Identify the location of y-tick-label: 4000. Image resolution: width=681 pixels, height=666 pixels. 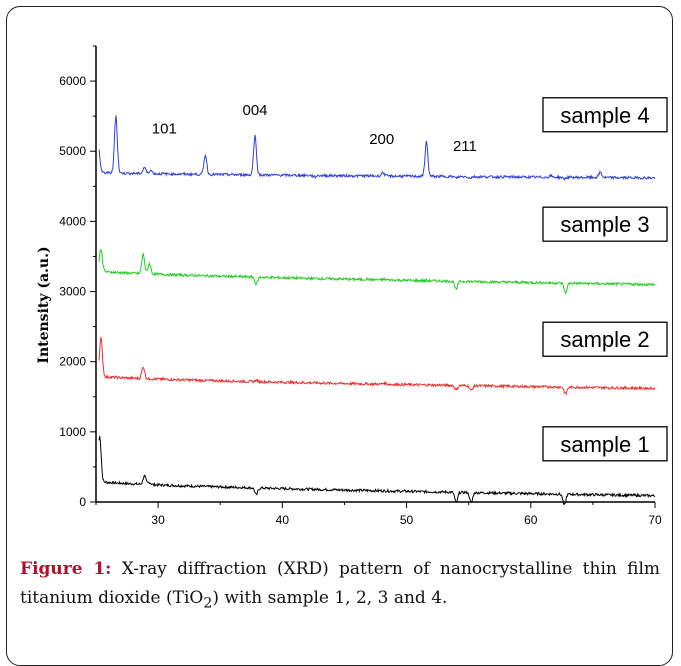
(72, 221).